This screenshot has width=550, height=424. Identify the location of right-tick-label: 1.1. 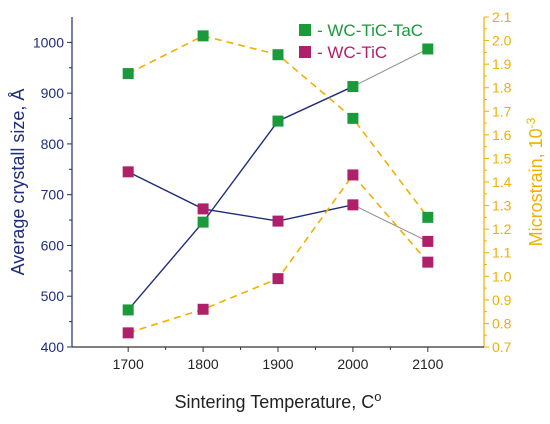
(502, 253).